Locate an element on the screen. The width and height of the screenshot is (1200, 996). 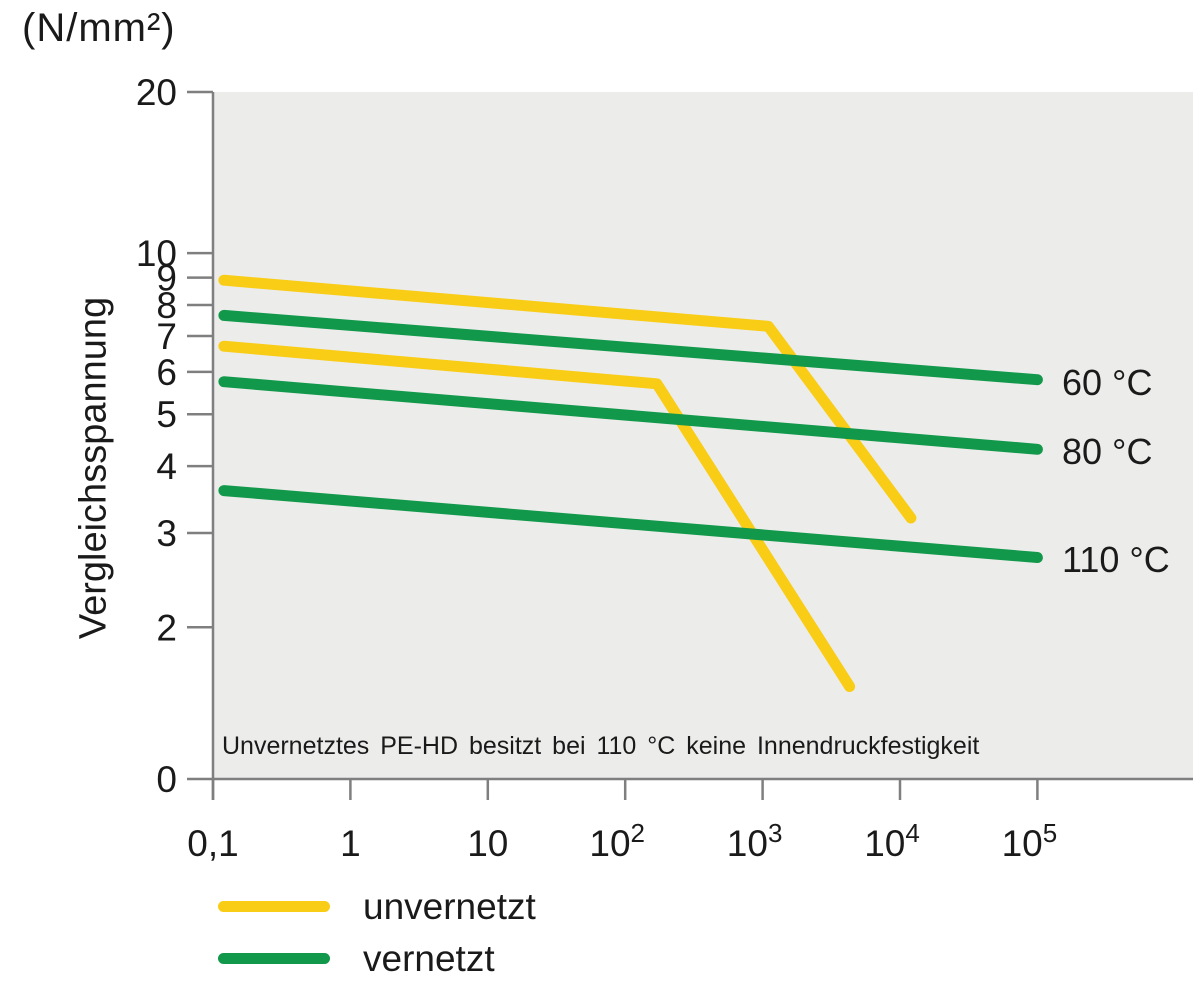
temp-label-60c: 60 °C is located at coordinates (1107, 382).